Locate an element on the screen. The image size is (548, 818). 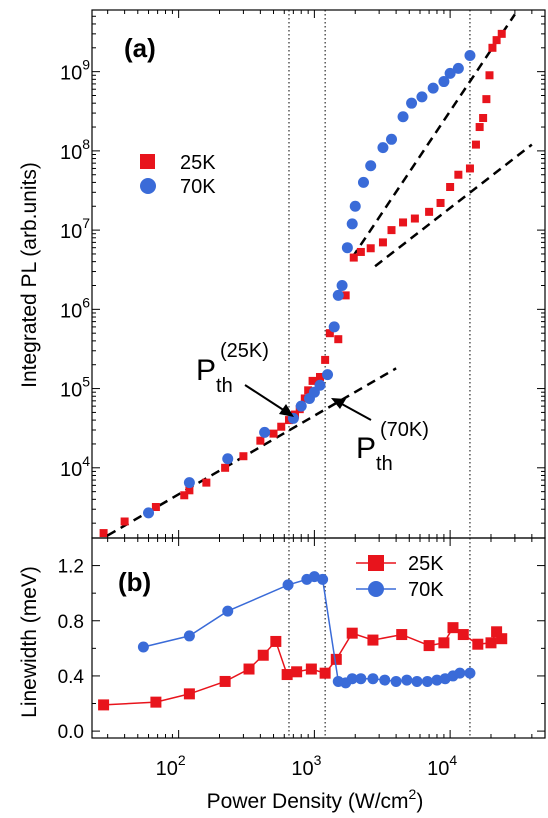
panel-a-label: (a) is located at coordinates (140, 48).